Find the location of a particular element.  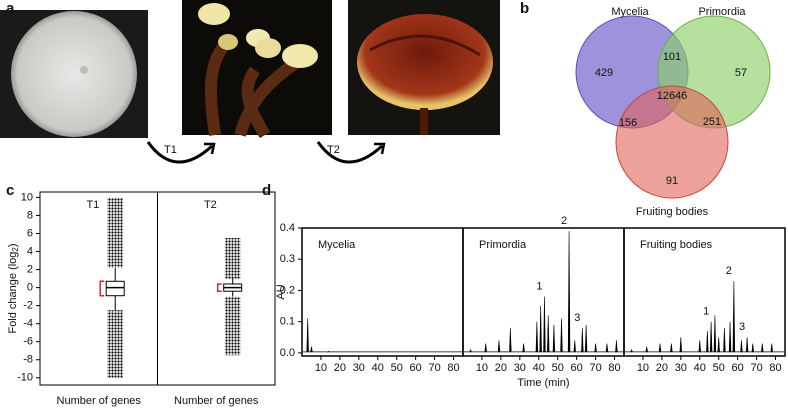

step-label: T1 is located at coordinates (170, 150).